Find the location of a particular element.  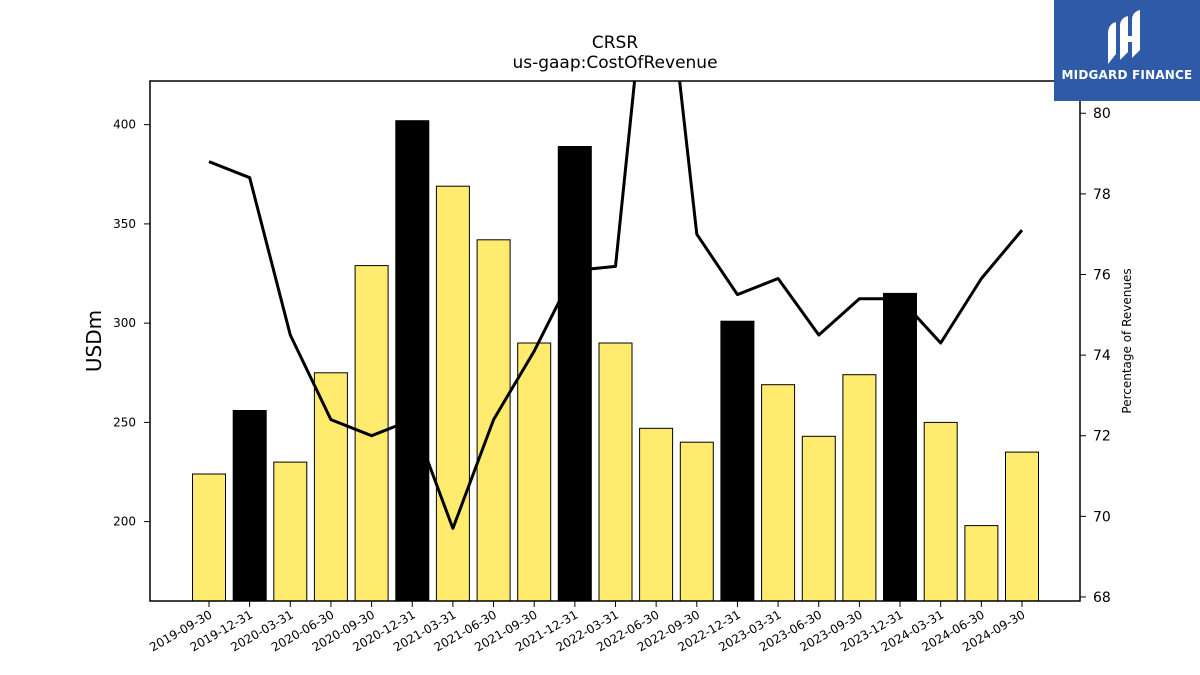

y2-tick-label: 72 is located at coordinates (1102, 437).